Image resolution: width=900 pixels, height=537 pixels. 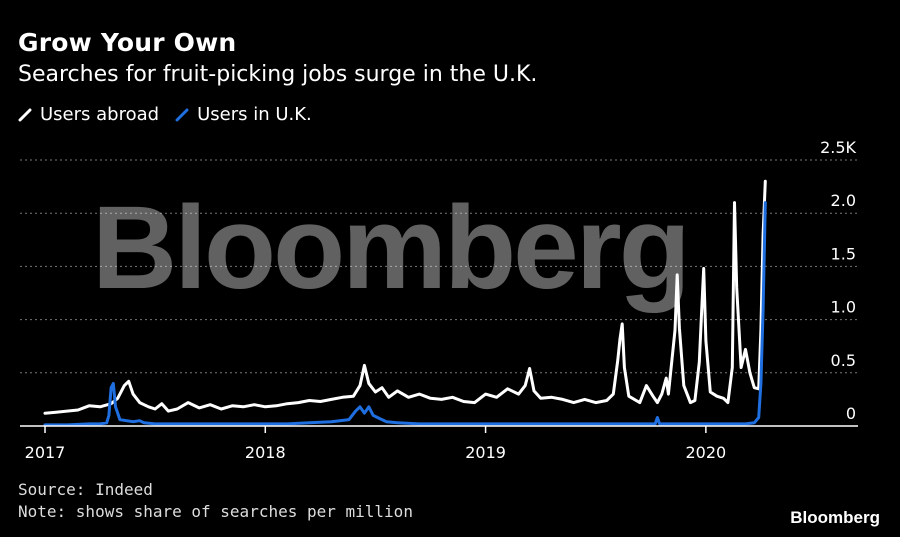 I want to click on bloomberg-logo: Bloomberg, so click(x=835, y=517).